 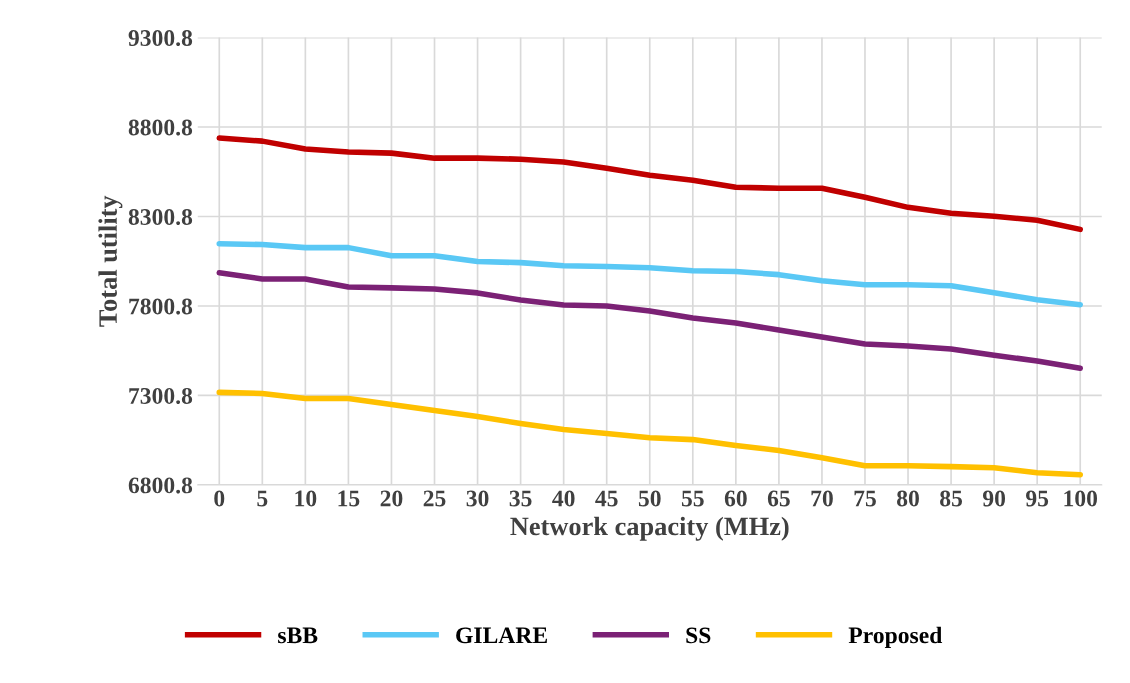 What do you see at coordinates (110, 261) in the screenshot?
I see `y-axis-title: Total utility` at bounding box center [110, 261].